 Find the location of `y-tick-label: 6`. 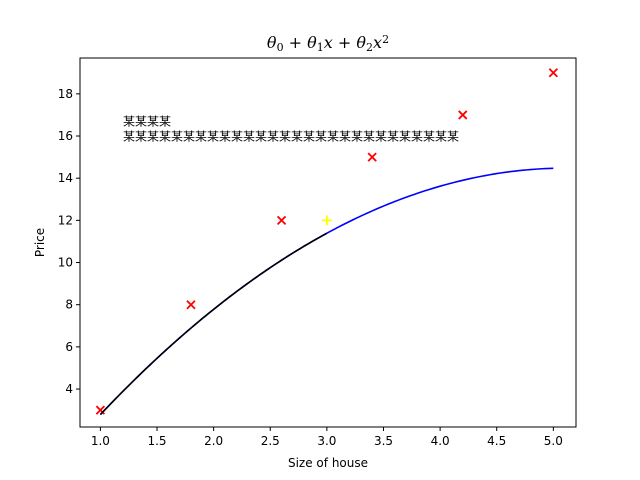

y-tick-label: 6 is located at coordinates (69, 347).